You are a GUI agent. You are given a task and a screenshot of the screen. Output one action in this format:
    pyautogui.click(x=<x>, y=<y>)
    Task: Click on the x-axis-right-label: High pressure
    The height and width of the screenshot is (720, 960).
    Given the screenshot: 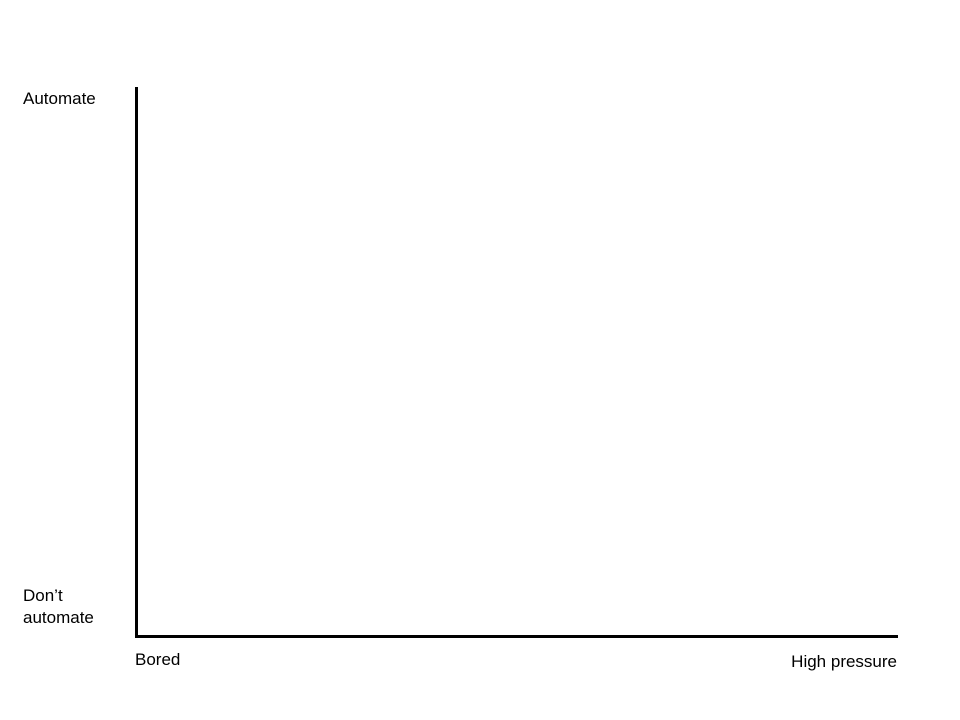 What is the action you would take?
    pyautogui.click(x=844, y=661)
    